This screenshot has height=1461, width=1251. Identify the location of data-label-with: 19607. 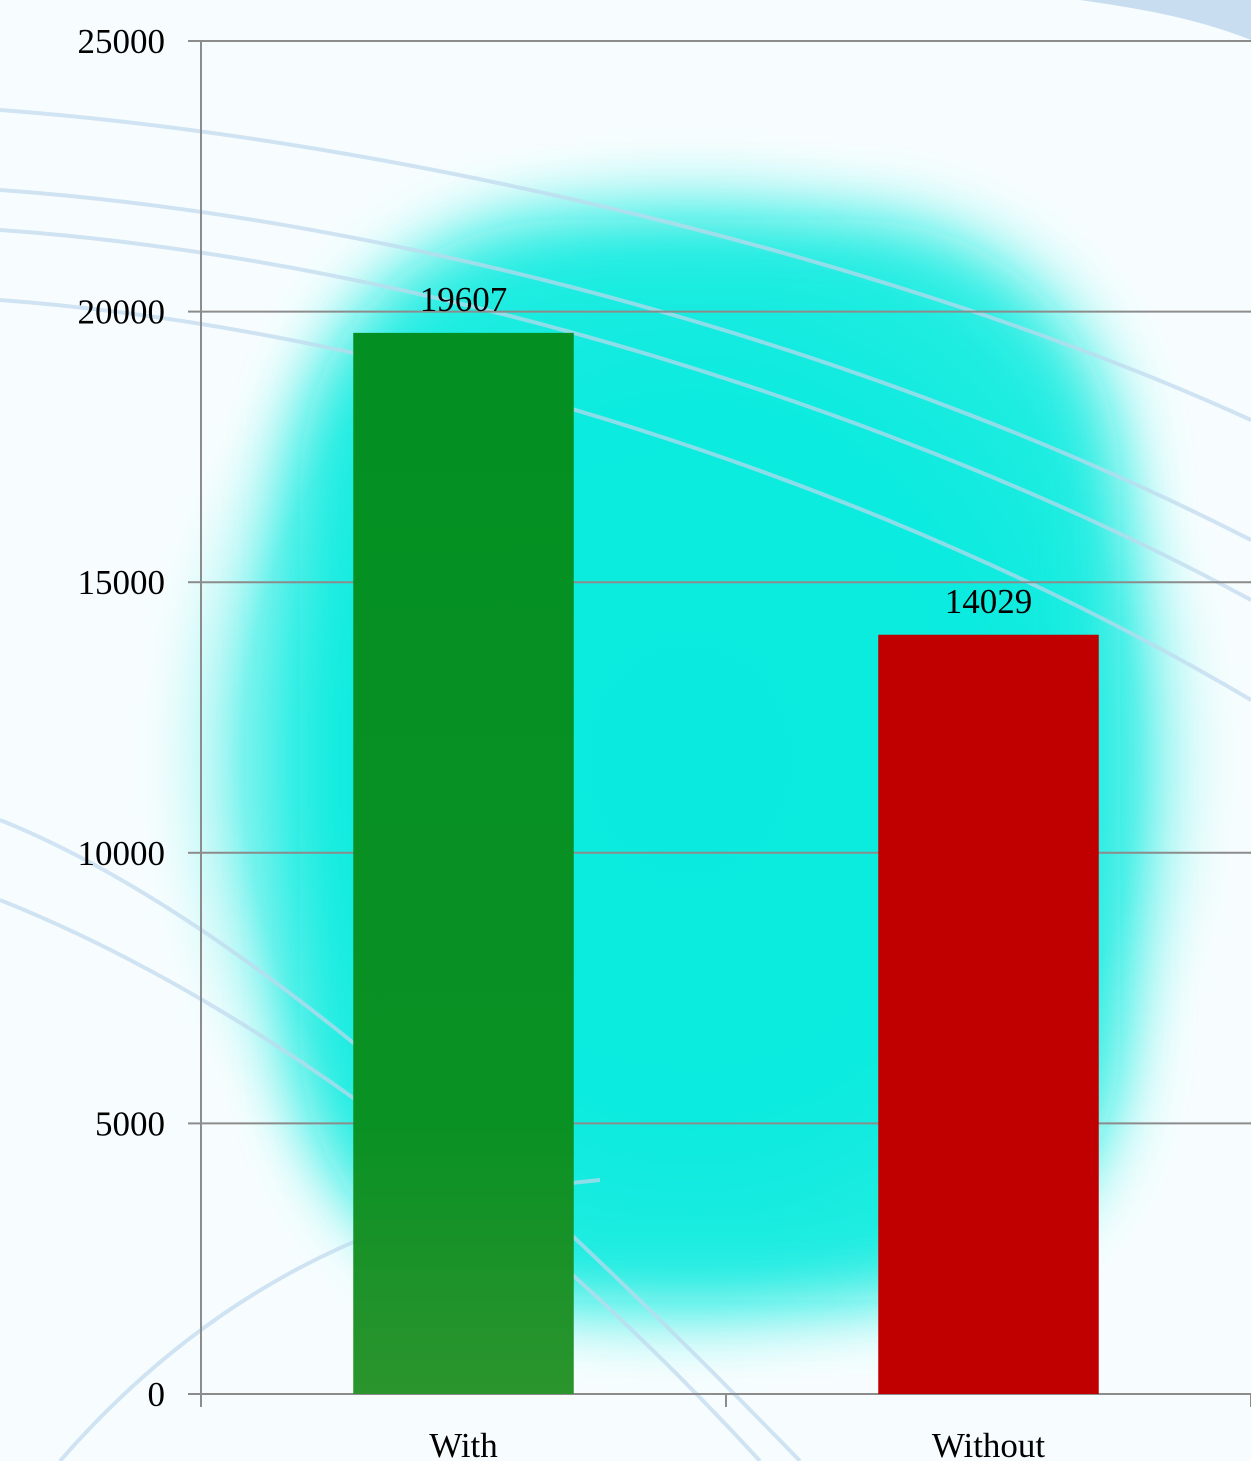
(464, 299).